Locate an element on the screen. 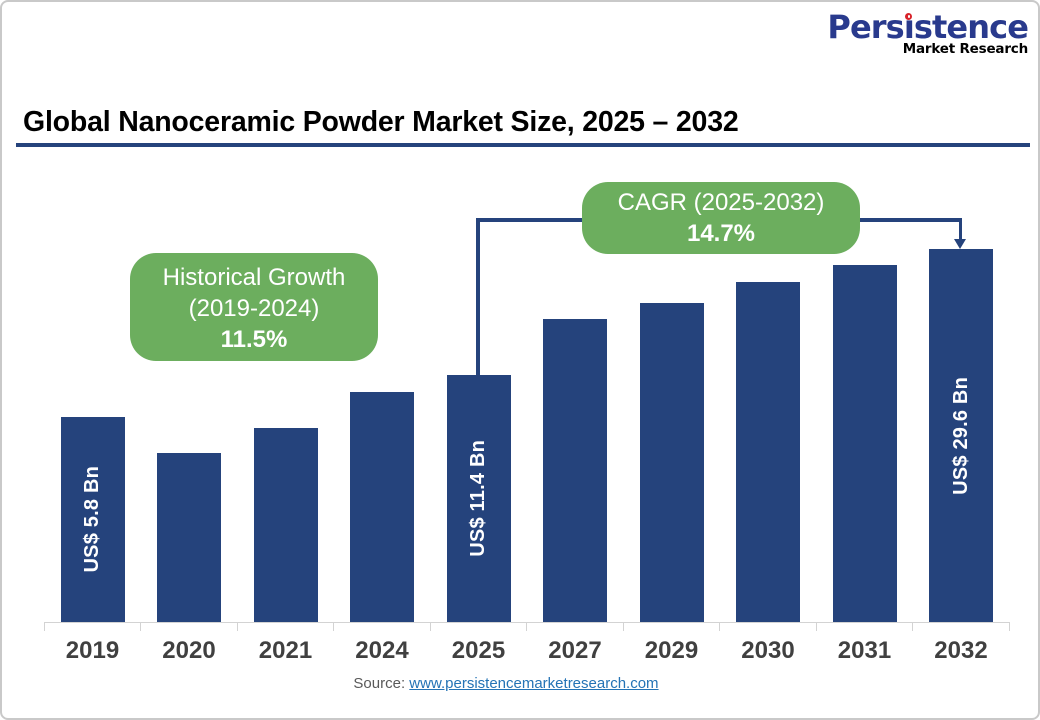 This screenshot has width=1040, height=720. bar-2025: US$ 11.4 Bn is located at coordinates (478, 498).